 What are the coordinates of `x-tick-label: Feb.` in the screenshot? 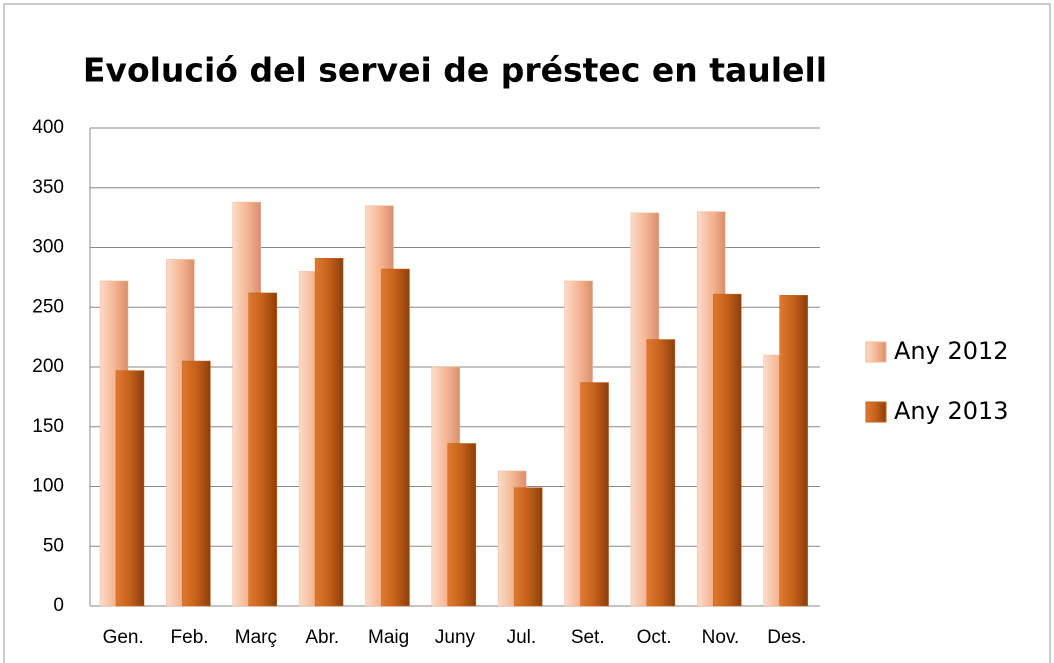 It's located at (190, 637).